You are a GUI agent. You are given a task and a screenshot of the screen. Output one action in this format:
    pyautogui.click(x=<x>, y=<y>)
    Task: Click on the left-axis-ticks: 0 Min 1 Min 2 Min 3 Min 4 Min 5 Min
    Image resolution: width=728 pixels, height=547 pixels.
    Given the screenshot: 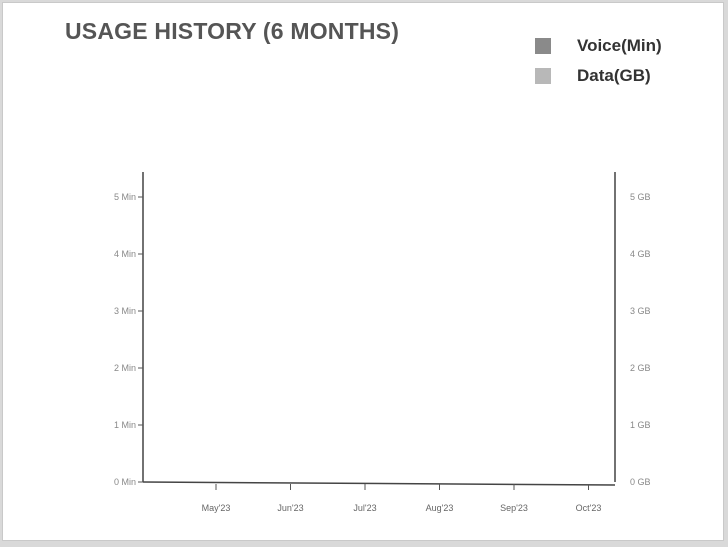 What is the action you would take?
    pyautogui.click(x=128, y=339)
    